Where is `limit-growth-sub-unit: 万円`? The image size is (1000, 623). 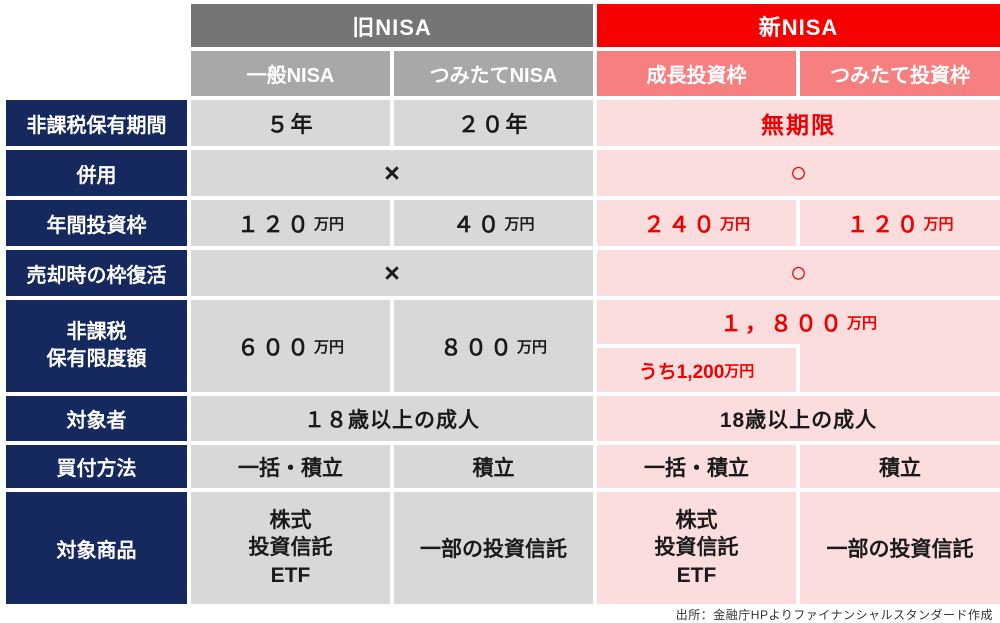
limit-growth-sub-unit: 万円 is located at coordinates (739, 371).